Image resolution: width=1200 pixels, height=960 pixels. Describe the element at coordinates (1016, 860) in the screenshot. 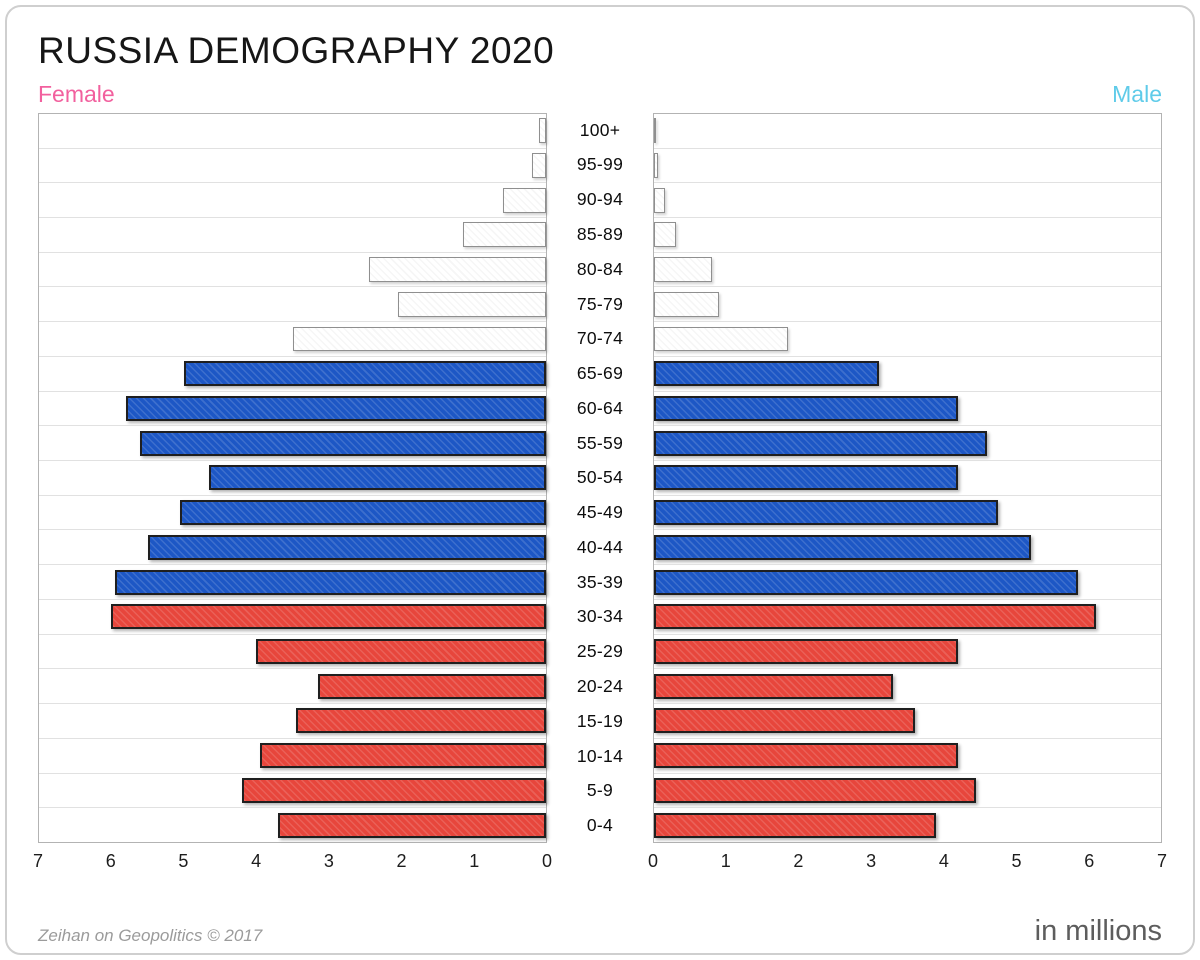

I see `axis-tick-right-5: 5` at that location.